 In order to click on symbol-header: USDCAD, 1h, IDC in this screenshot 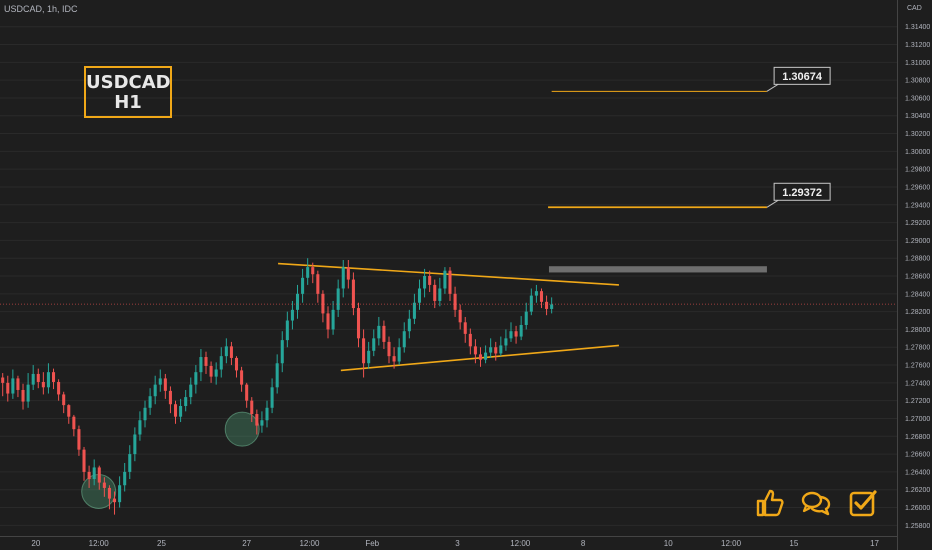, I will do `click(41, 9)`.